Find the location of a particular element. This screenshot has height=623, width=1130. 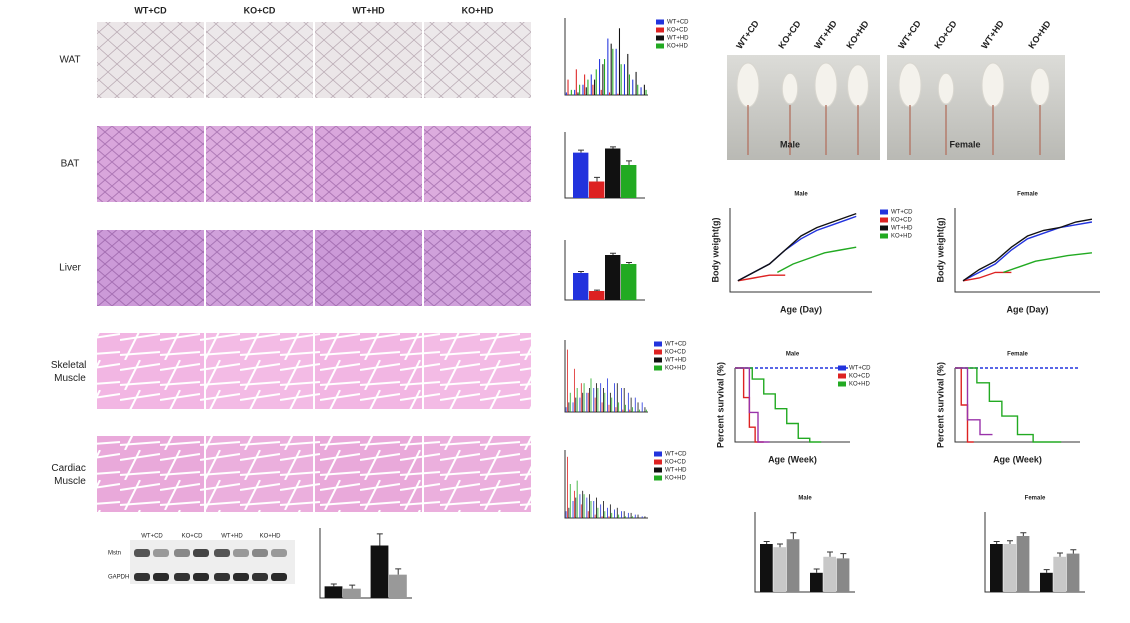

column-header: WT+HD is located at coordinates (368, 10).